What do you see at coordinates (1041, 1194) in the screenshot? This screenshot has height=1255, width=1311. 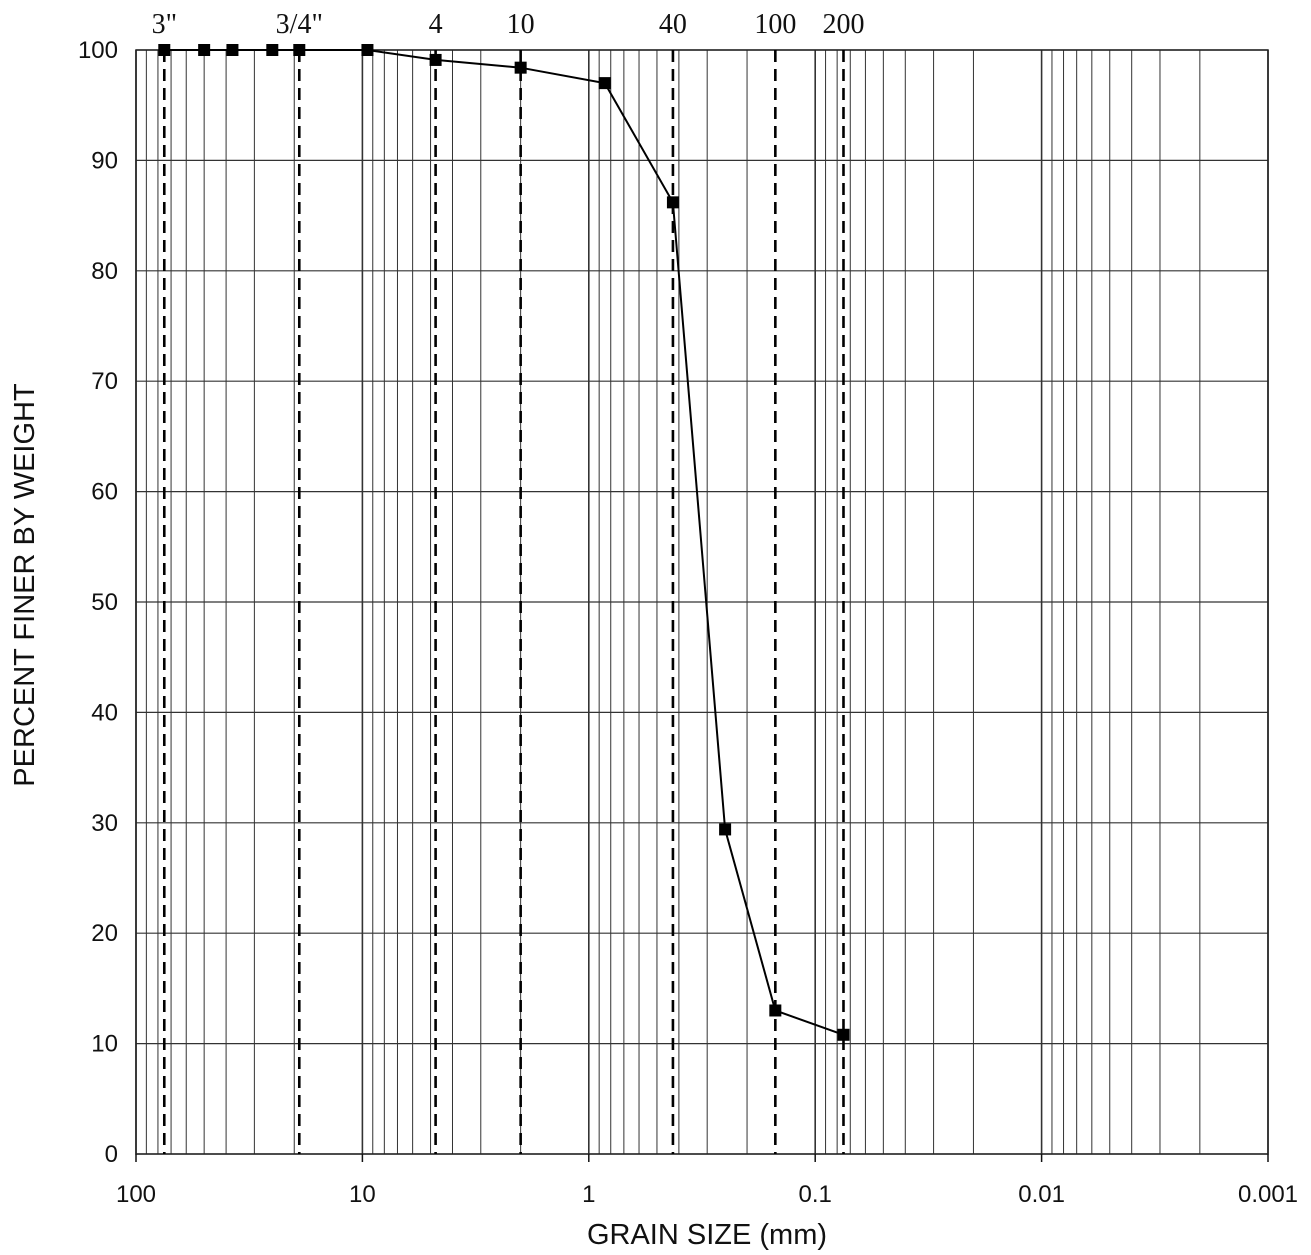 I see `x-tick-label: 0.01` at bounding box center [1041, 1194].